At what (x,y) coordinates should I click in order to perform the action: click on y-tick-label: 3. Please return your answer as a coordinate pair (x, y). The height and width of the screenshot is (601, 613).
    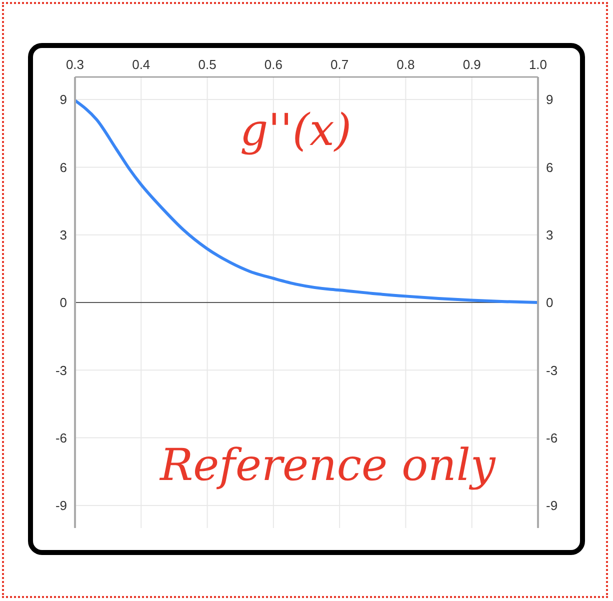
    Looking at the image, I should click on (63, 234).